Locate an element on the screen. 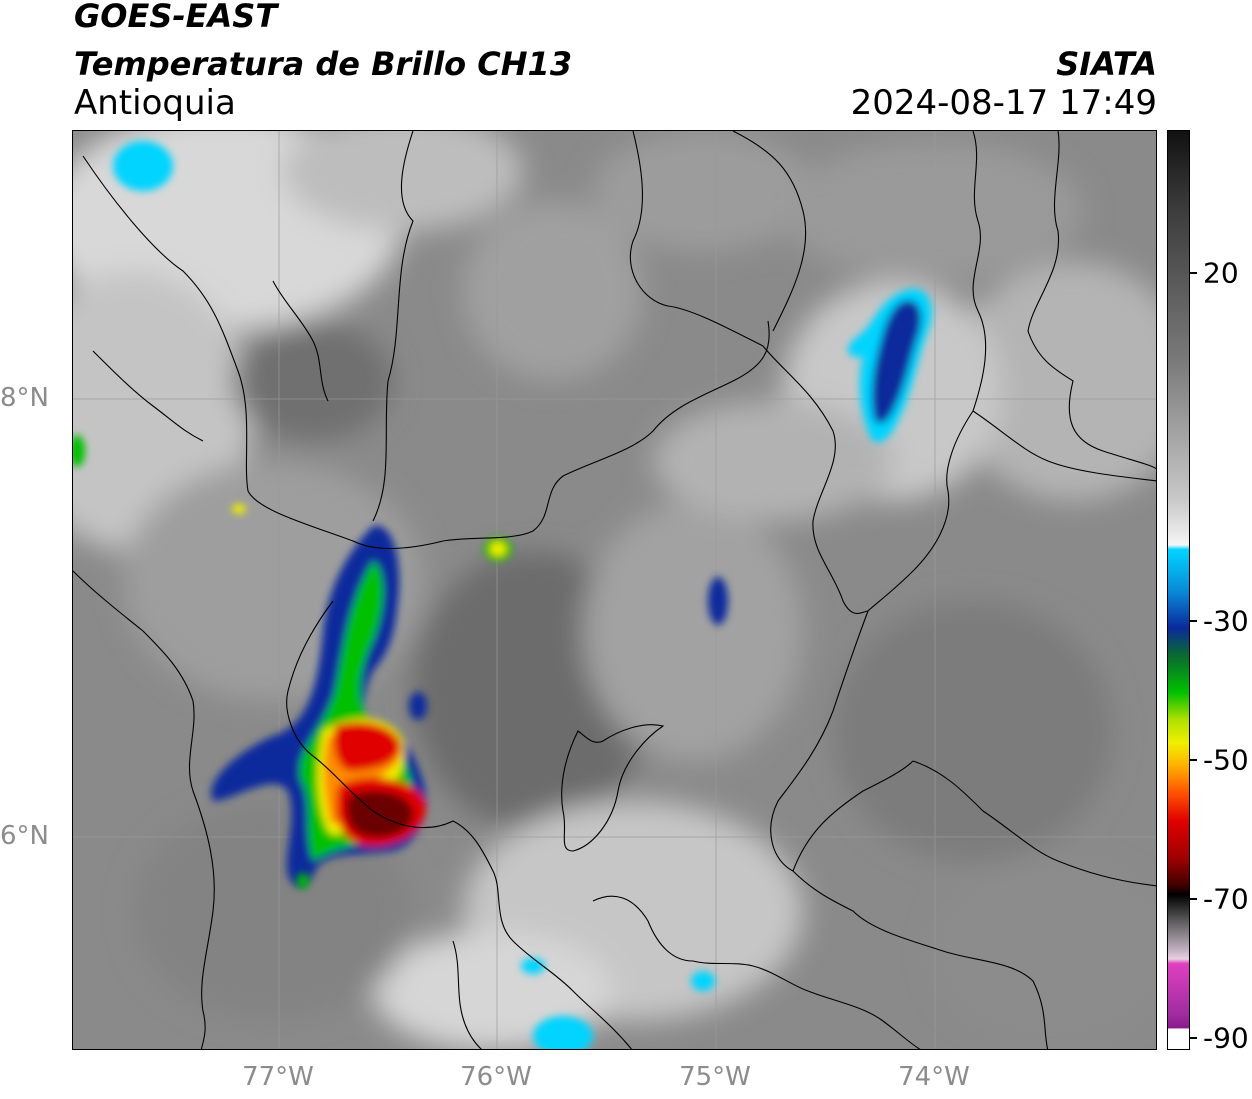 The width and height of the screenshot is (1252, 1099). x-tick-76w: 76°W is located at coordinates (496, 1077).